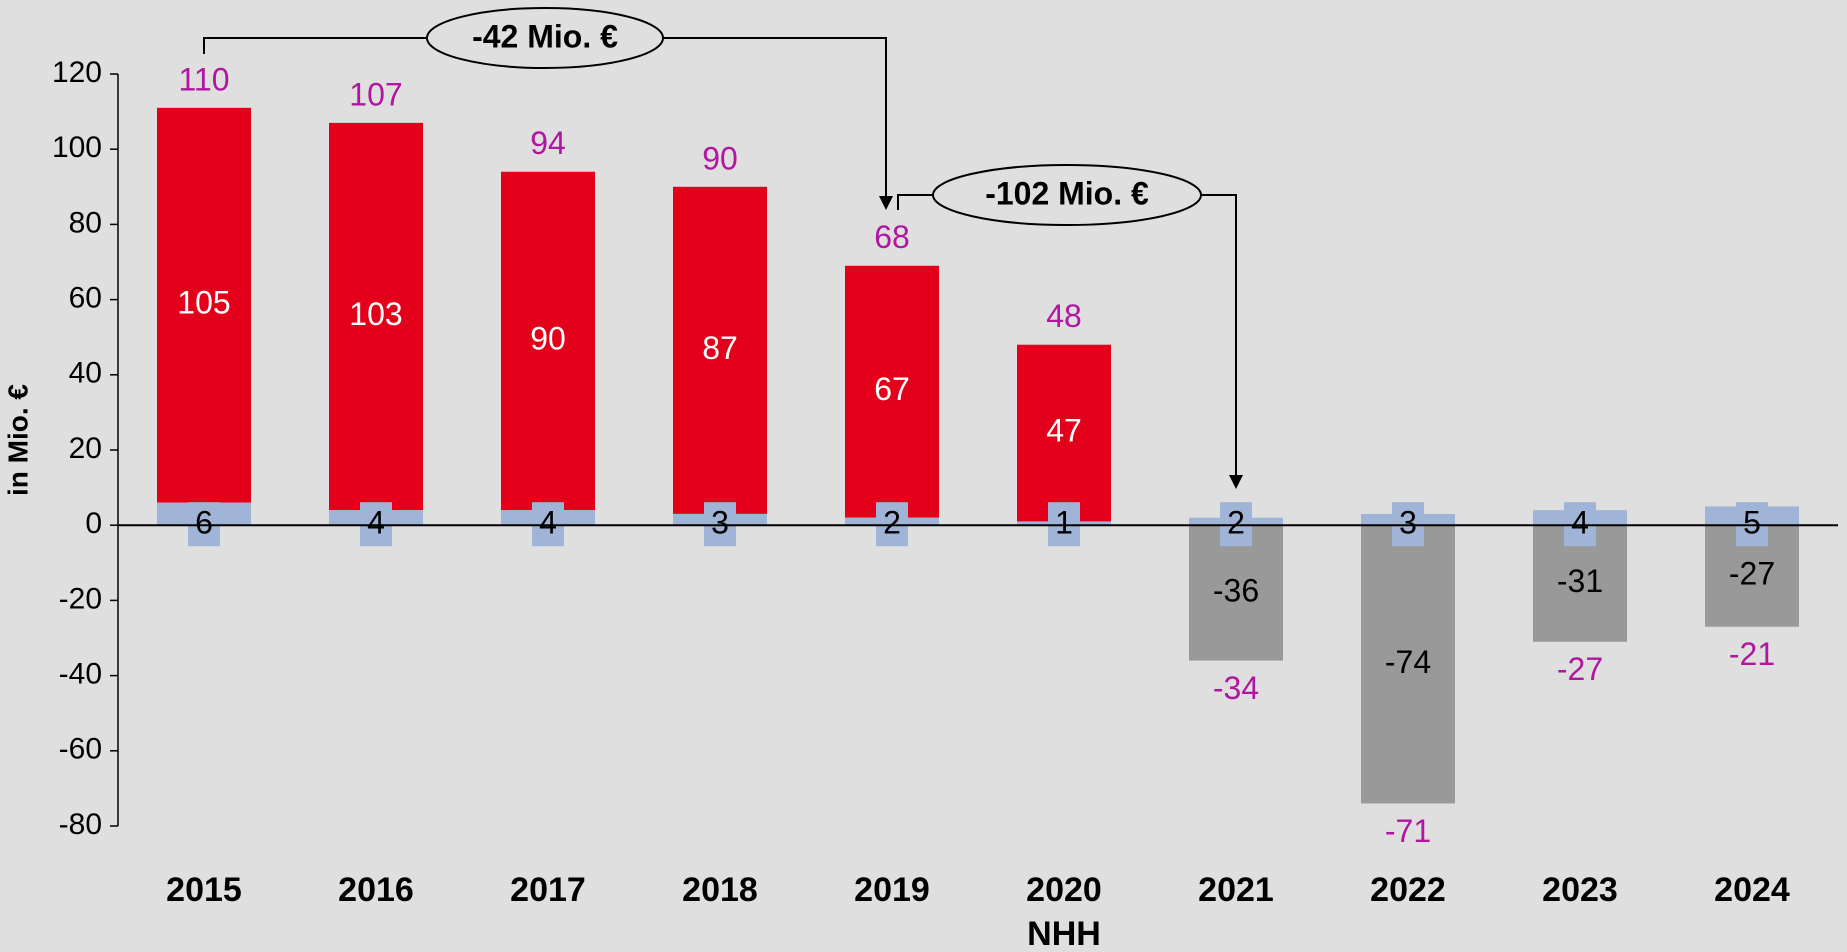 The width and height of the screenshot is (1847, 952). I want to click on y-tick-label: 80, so click(85, 222).